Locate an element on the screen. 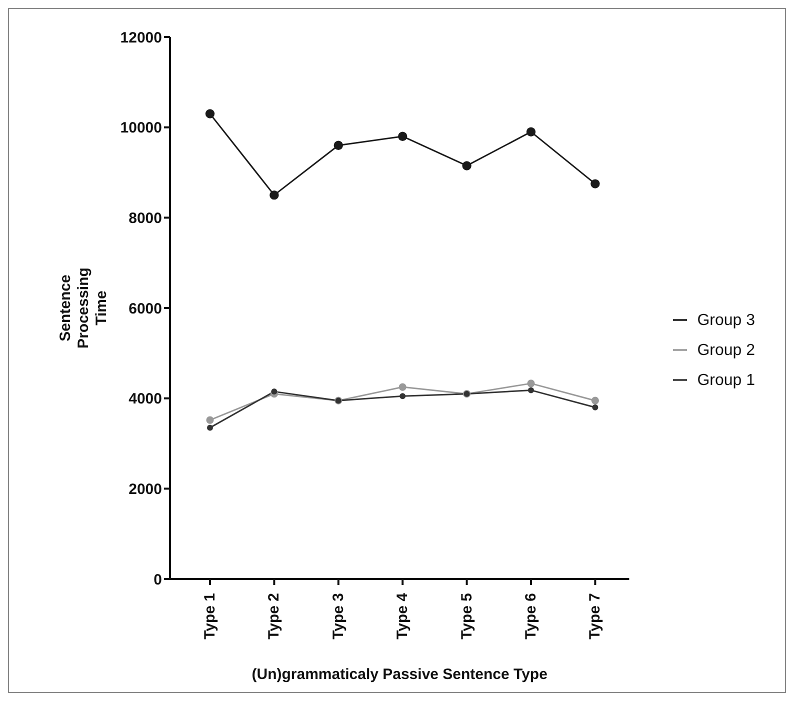  x-axis-title: (Un)grammaticaly Passive Sentence Type is located at coordinates (400, 674).